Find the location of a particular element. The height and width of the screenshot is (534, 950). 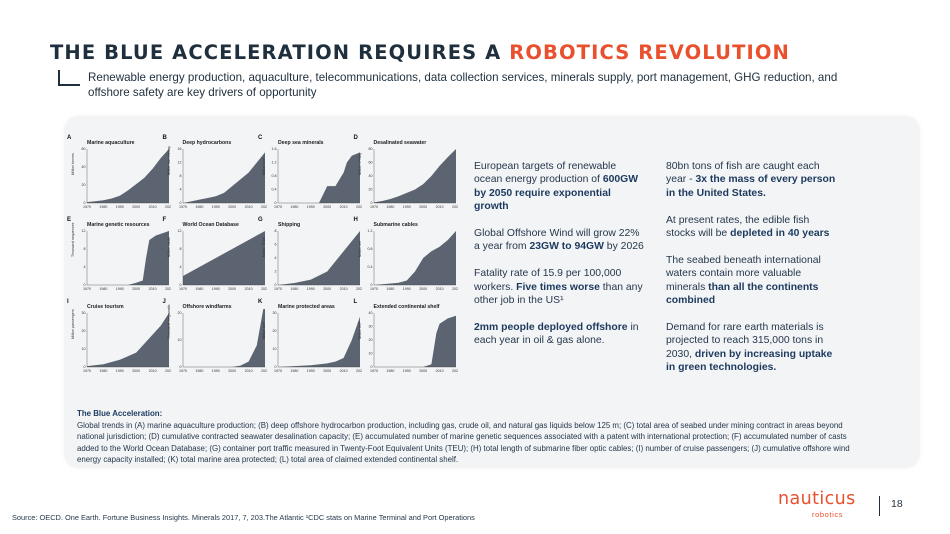

panel-letter: J is located at coordinates (164, 302).